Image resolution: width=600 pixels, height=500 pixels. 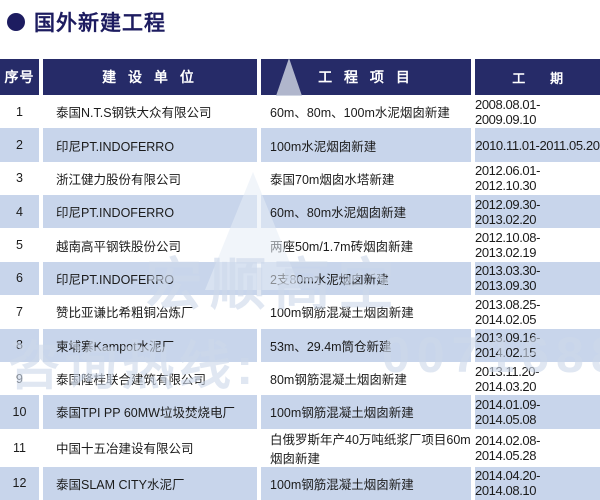 I want to click on row-project: 60m、80m、100m水泥烟囱新建, so click(x=366, y=112).